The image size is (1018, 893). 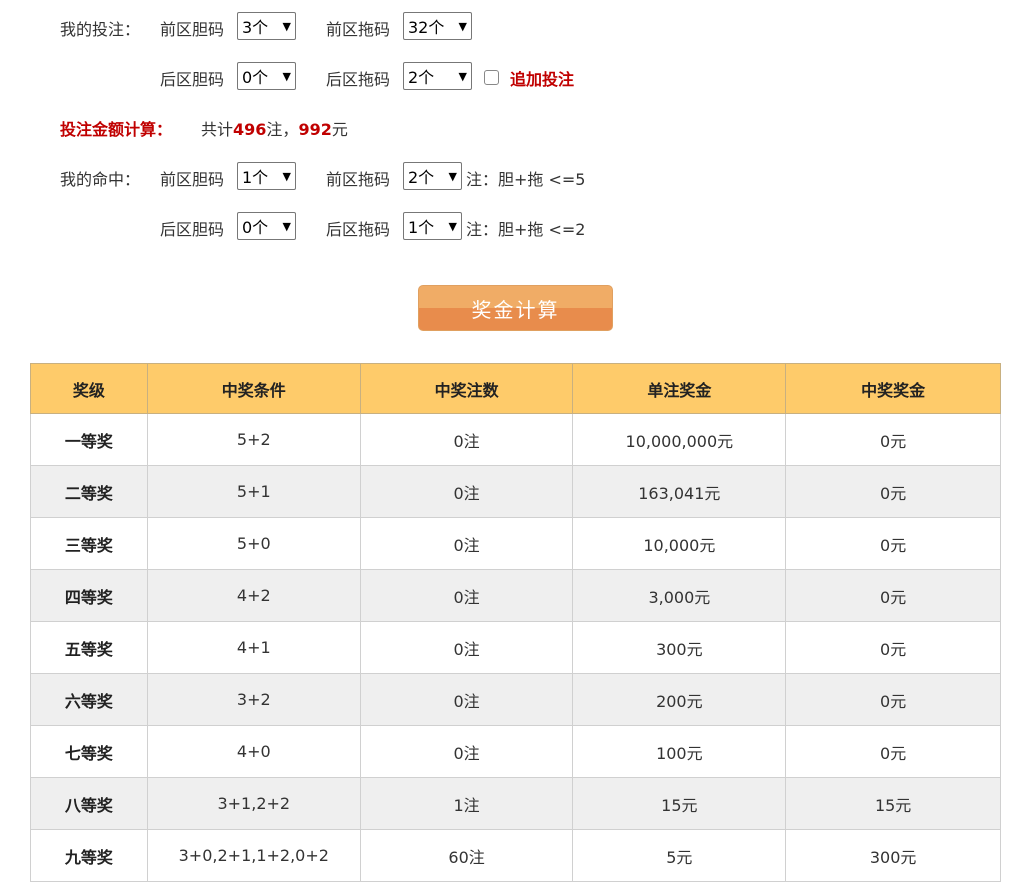 I want to click on win-condition: 3+2, so click(x=253, y=699).